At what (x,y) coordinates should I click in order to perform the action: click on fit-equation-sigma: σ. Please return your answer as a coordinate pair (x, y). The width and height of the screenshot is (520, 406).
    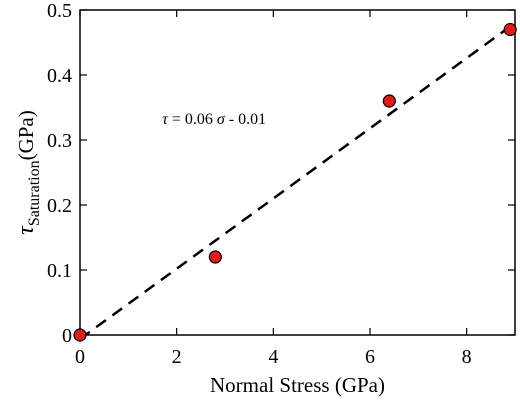
    Looking at the image, I should click on (221, 119).